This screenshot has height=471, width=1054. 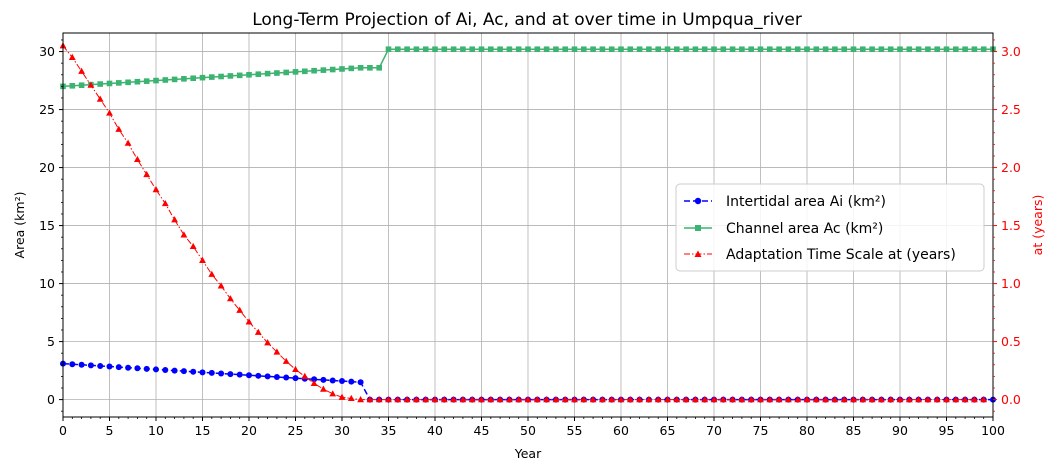 What do you see at coordinates (51, 399) in the screenshot?
I see `y-left-tick-label: 0` at bounding box center [51, 399].